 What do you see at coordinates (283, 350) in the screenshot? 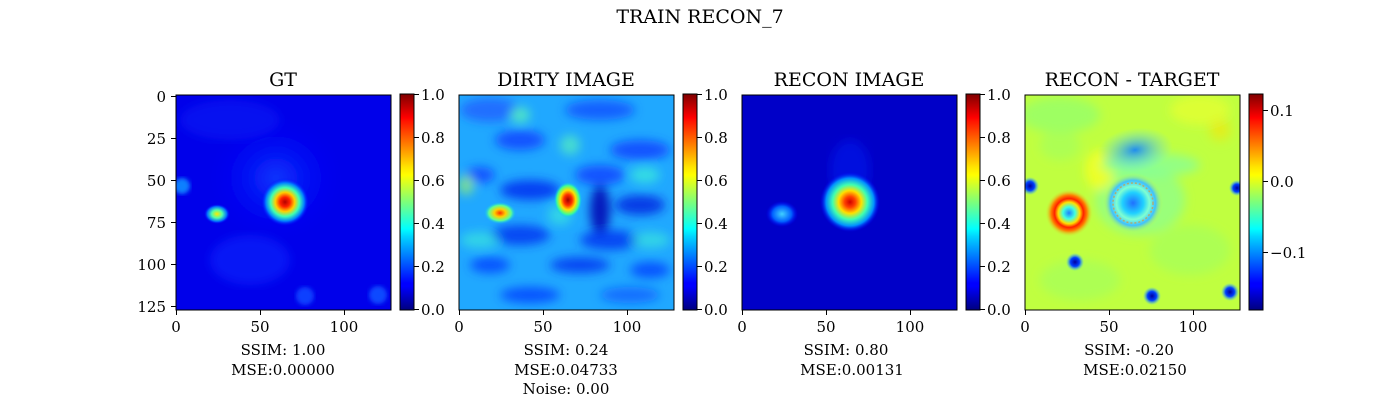
I see `caption-line: SSIM: 1.00` at bounding box center [283, 350].